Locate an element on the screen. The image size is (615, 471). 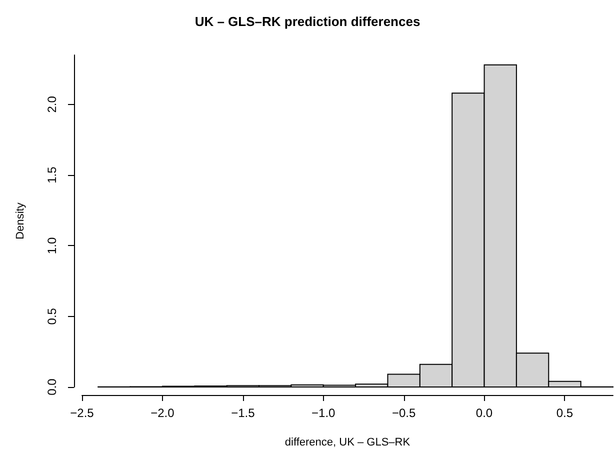
y-axis-title: Density is located at coordinates (20, 221).